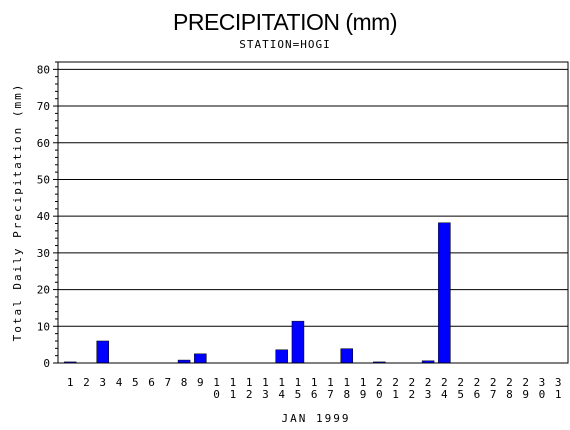 Image resolution: width=570 pixels, height=430 pixels. What do you see at coordinates (135, 382) in the screenshot?
I see `x-tick-label: 5` at bounding box center [135, 382].